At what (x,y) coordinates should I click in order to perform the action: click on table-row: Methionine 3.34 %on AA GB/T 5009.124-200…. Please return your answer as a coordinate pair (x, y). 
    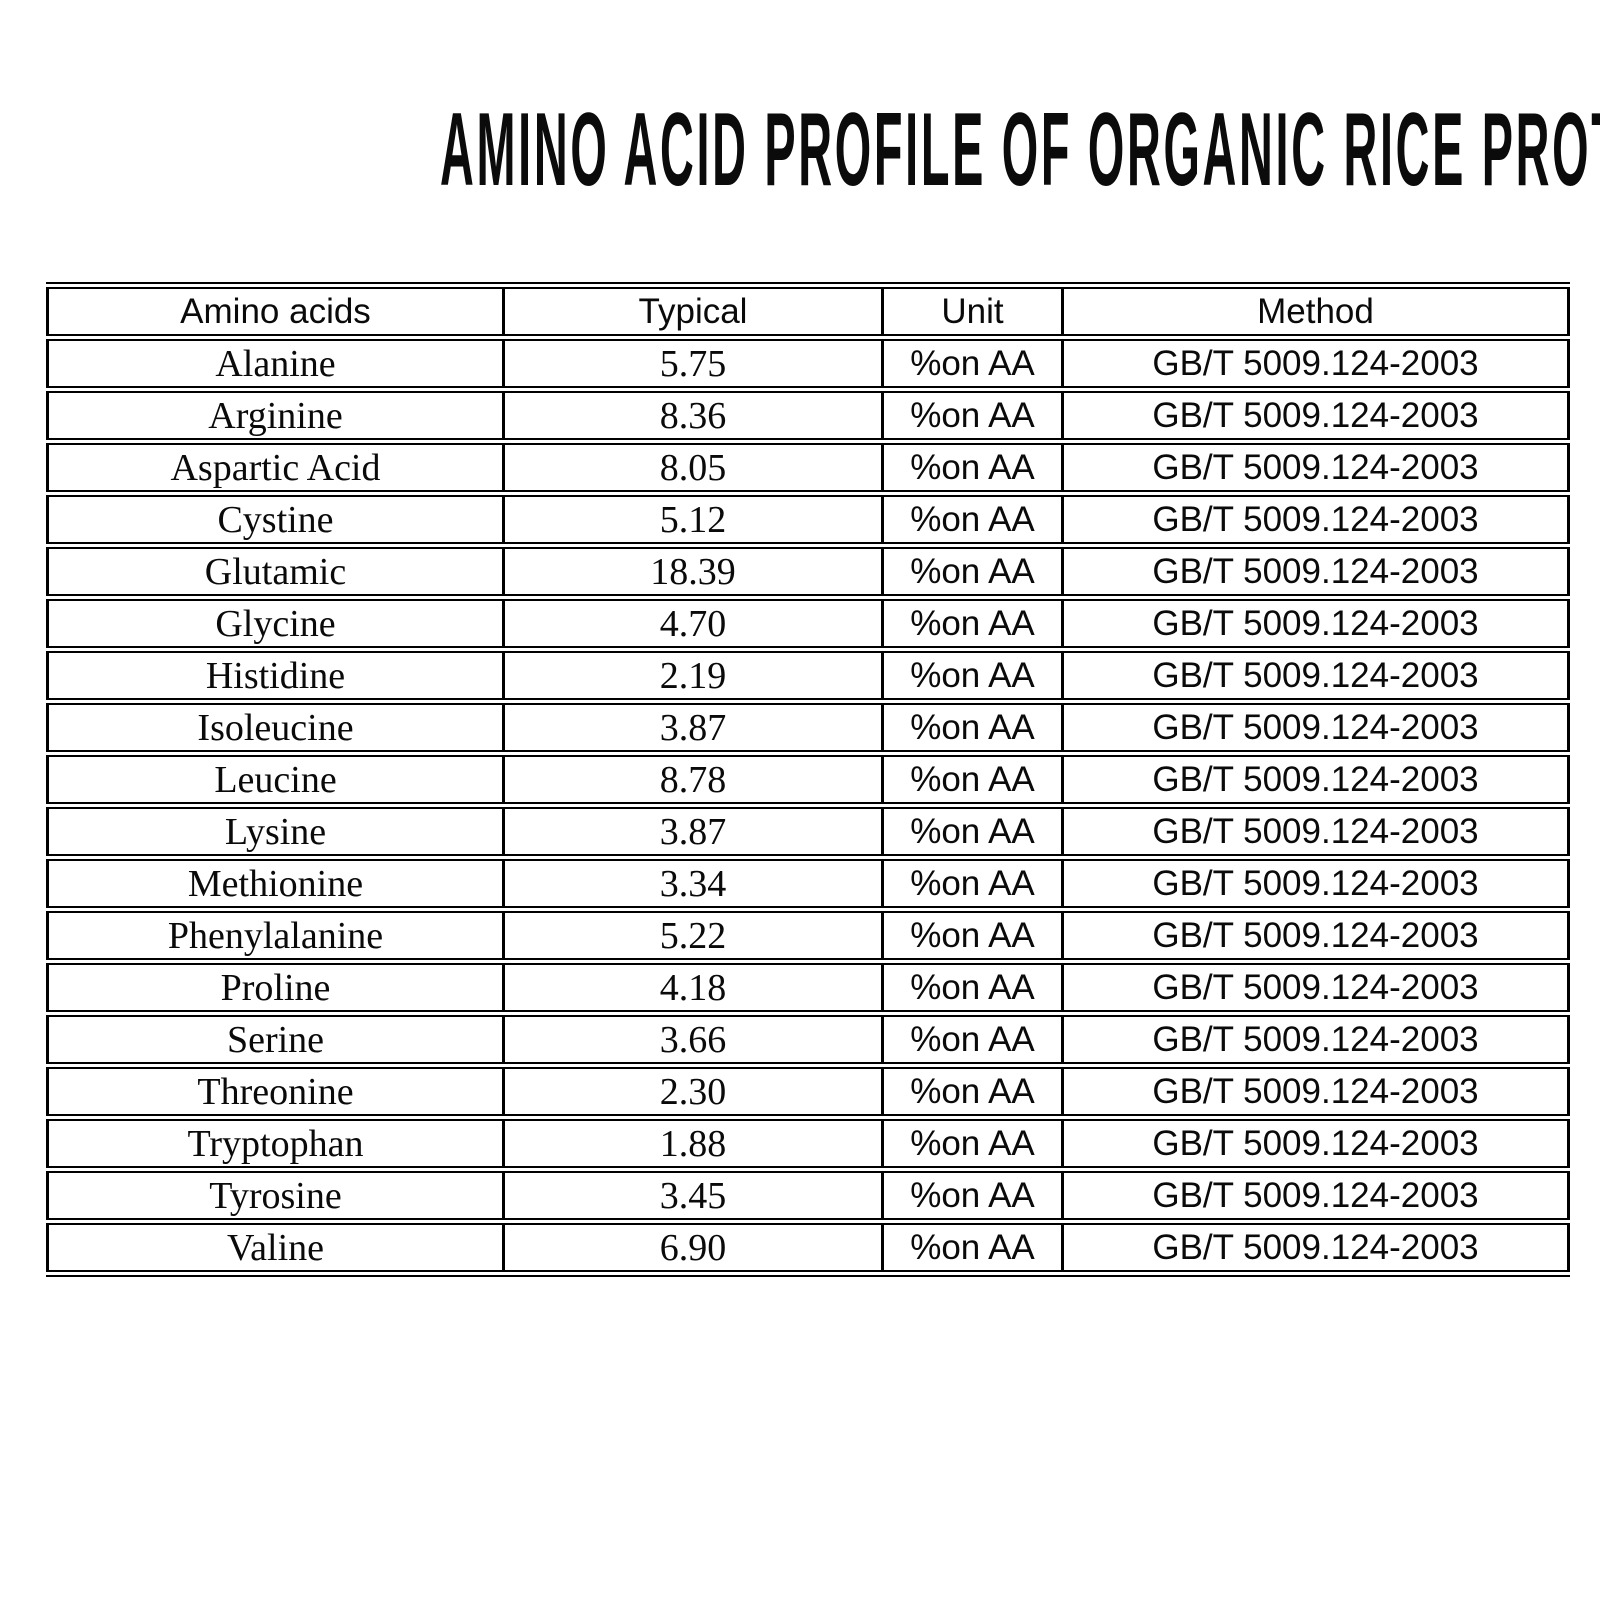
    Looking at the image, I should click on (808, 883).